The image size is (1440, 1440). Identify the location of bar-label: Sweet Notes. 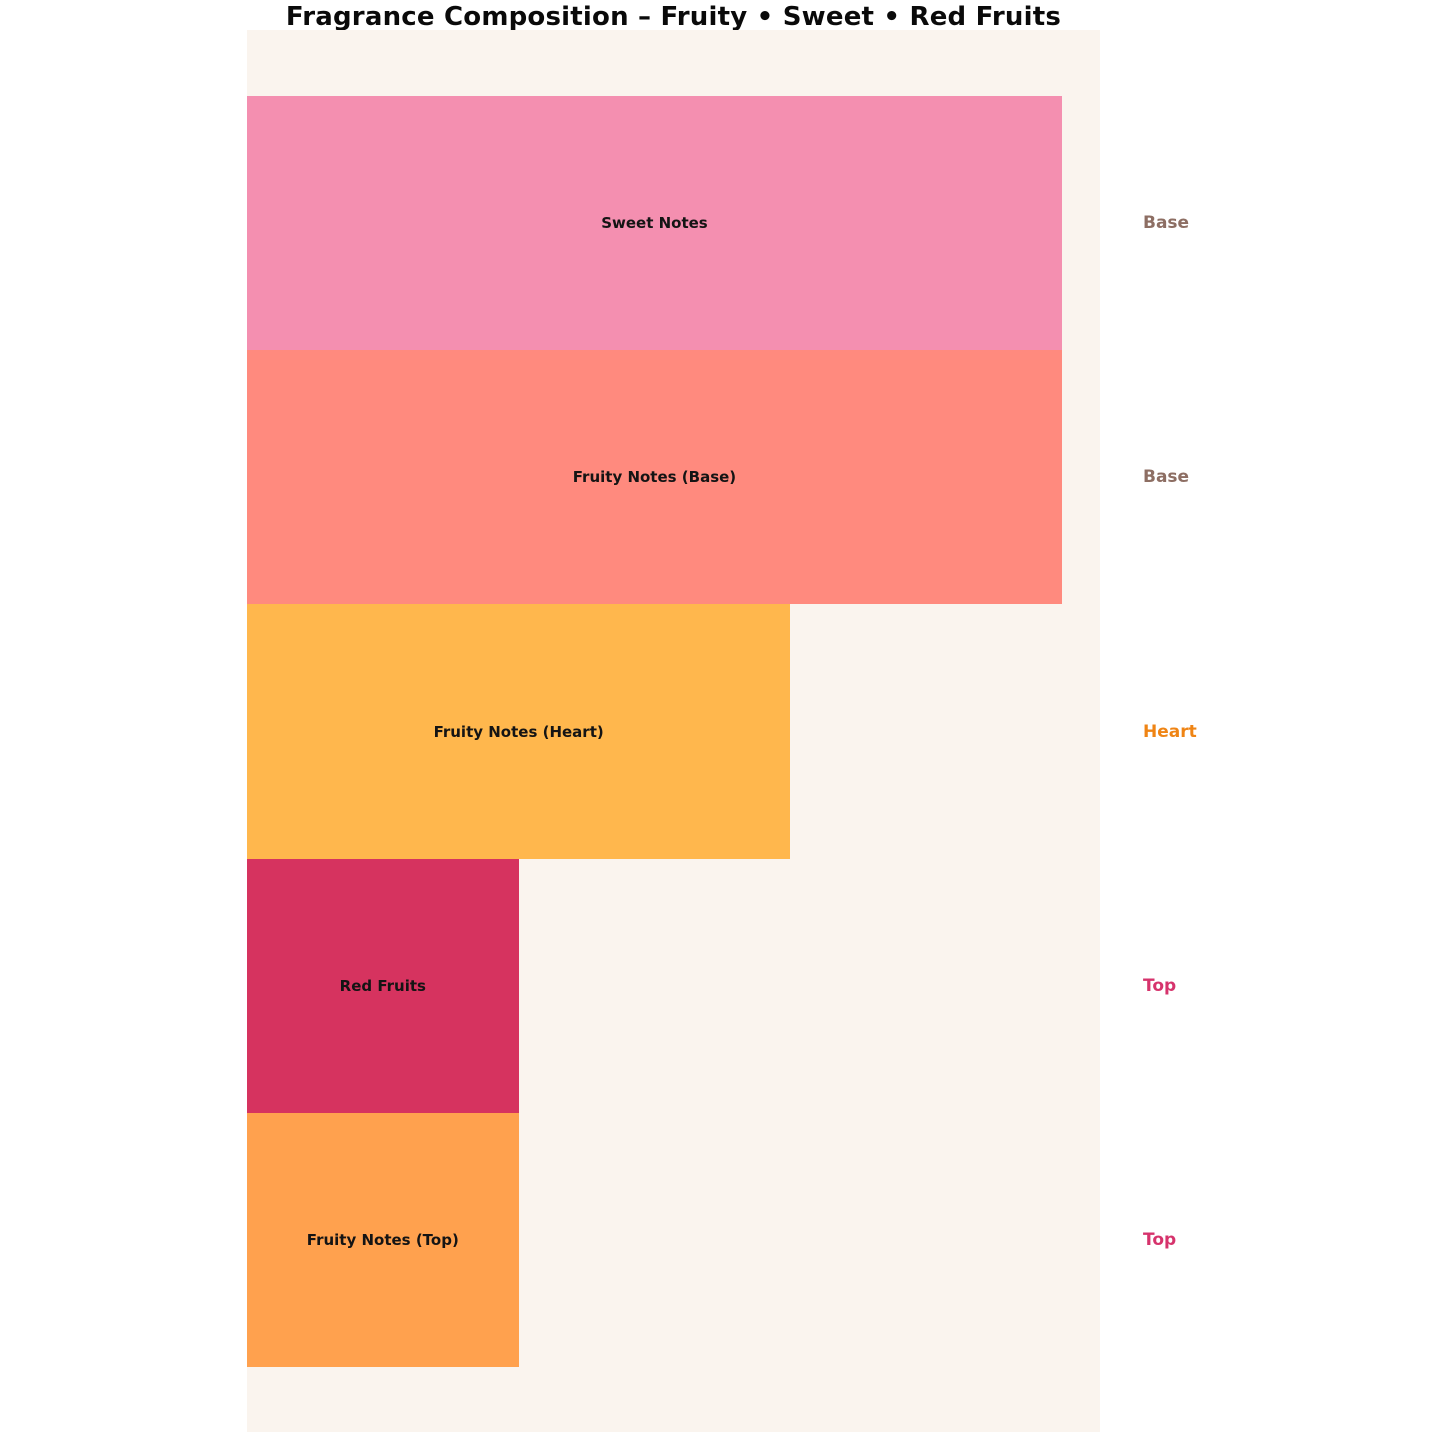
(654, 223).